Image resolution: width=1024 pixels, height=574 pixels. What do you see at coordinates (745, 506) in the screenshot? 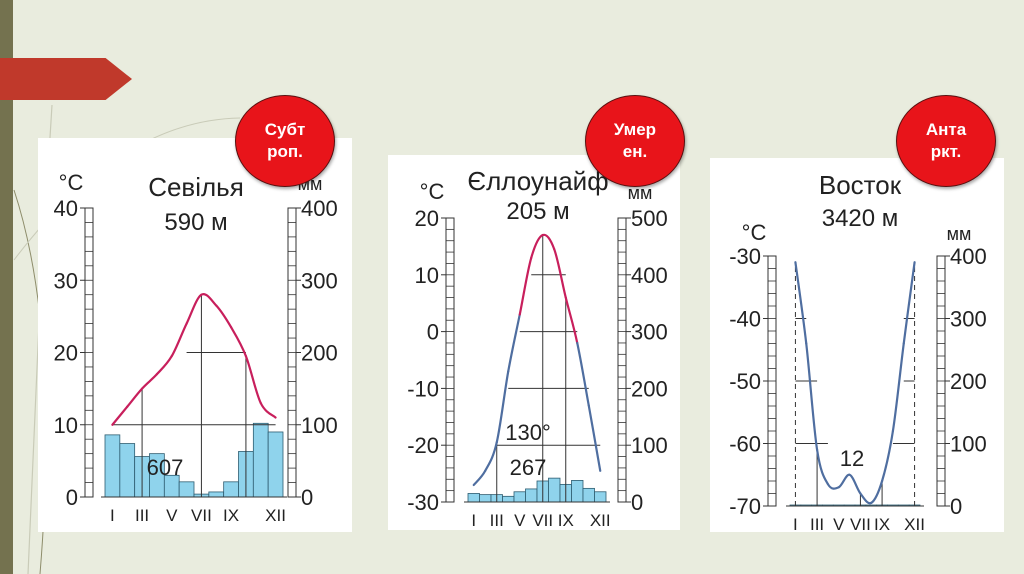
I see `left-axis-tick-label: -70` at bounding box center [745, 506].